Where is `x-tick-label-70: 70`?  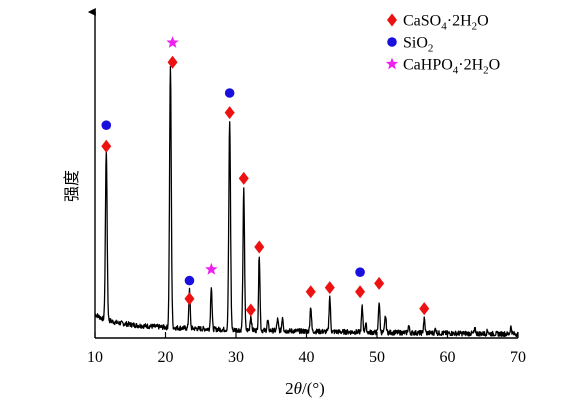 x-tick-label-70: 70 is located at coordinates (518, 357).